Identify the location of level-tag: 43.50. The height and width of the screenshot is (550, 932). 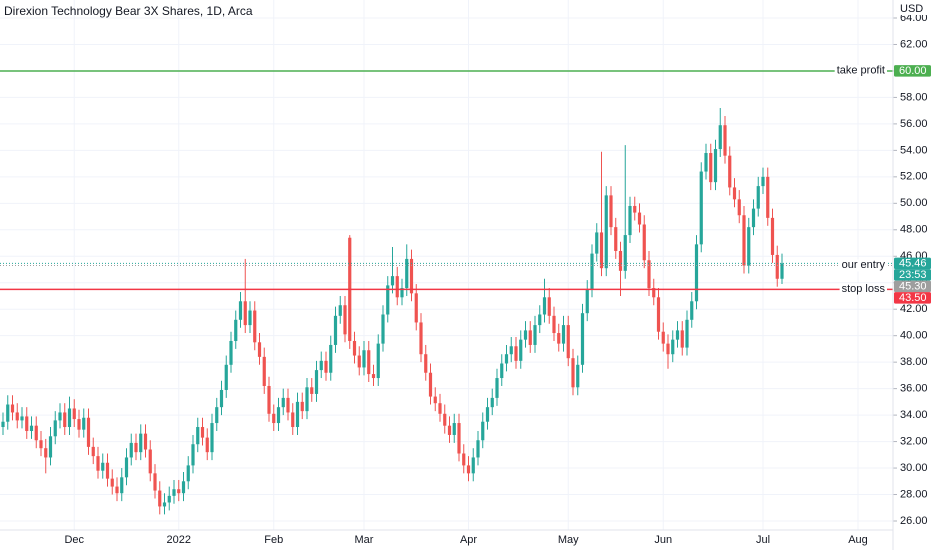
(913, 298).